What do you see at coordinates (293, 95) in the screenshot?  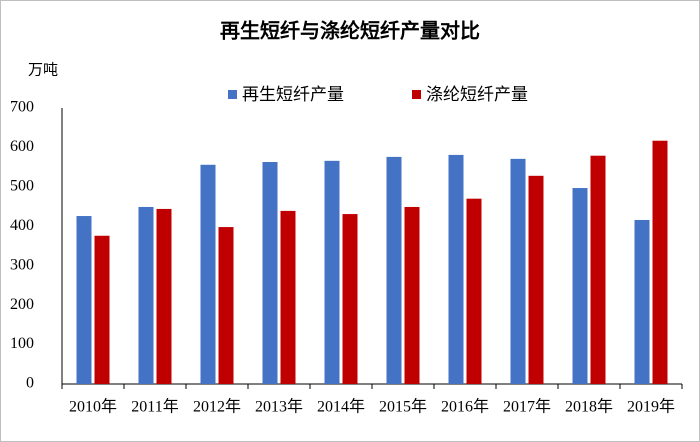 I see `legend-label: 再生短纤产量` at bounding box center [293, 95].